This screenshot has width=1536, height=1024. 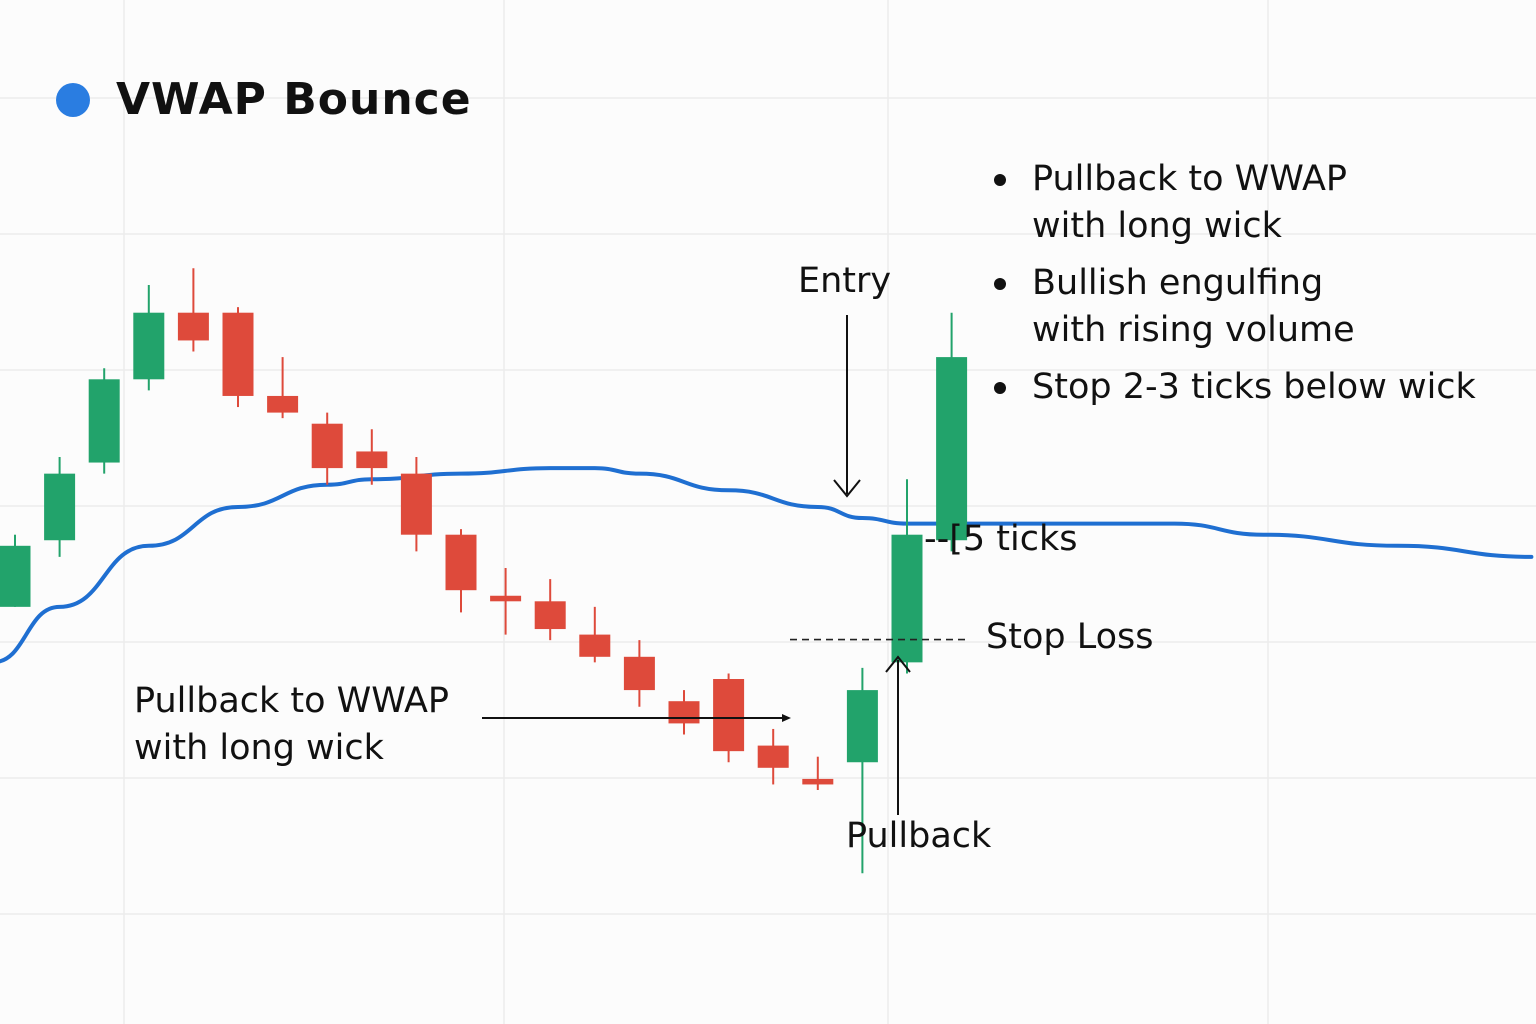 I want to click on entry-label: Entry, so click(x=845, y=281).